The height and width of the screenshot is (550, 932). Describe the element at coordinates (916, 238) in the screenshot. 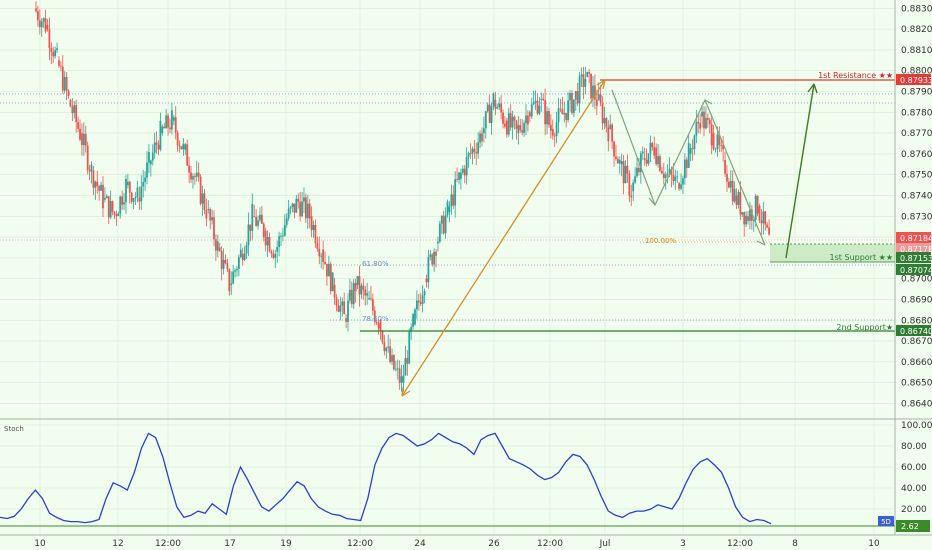

I see `price-tag-text: 0.87184` at that location.